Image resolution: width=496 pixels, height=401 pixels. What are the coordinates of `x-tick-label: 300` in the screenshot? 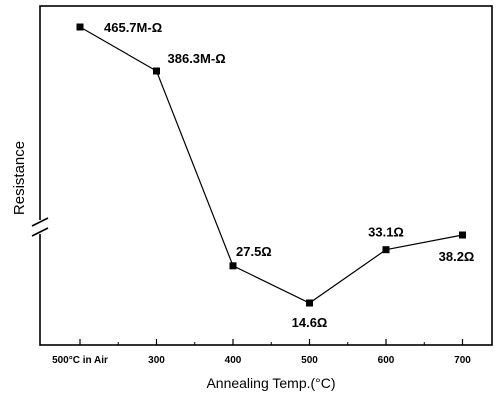 It's located at (156, 360).